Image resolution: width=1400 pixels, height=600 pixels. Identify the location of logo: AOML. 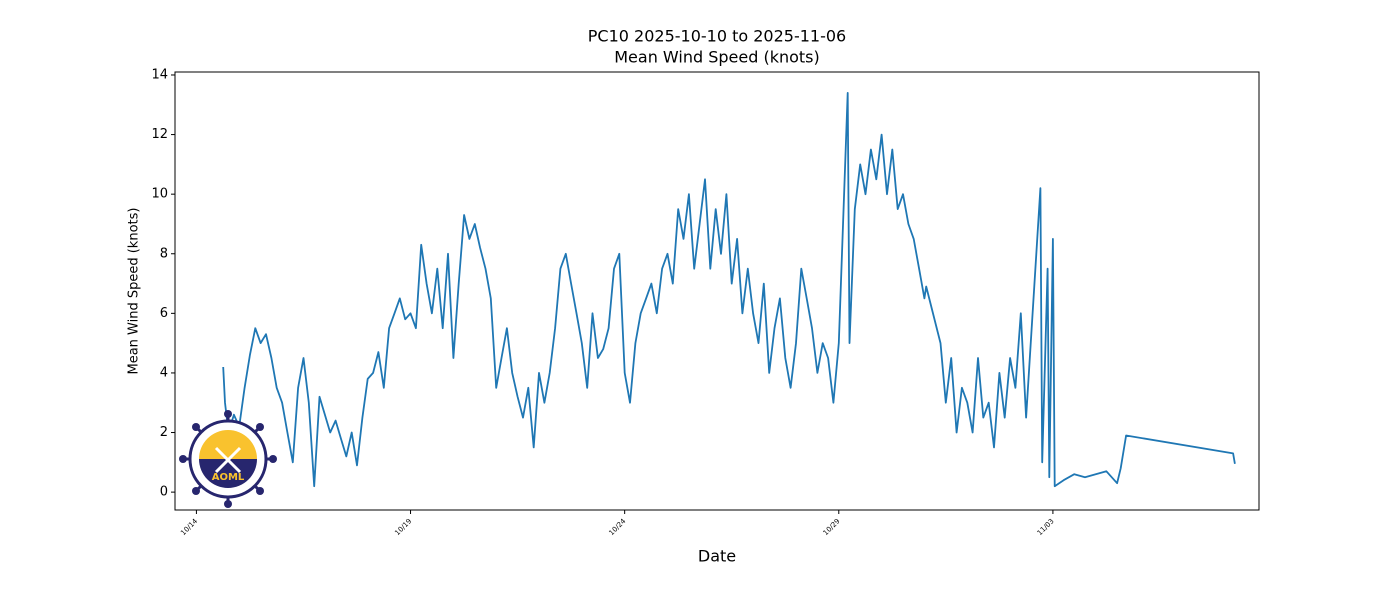
(228, 459).